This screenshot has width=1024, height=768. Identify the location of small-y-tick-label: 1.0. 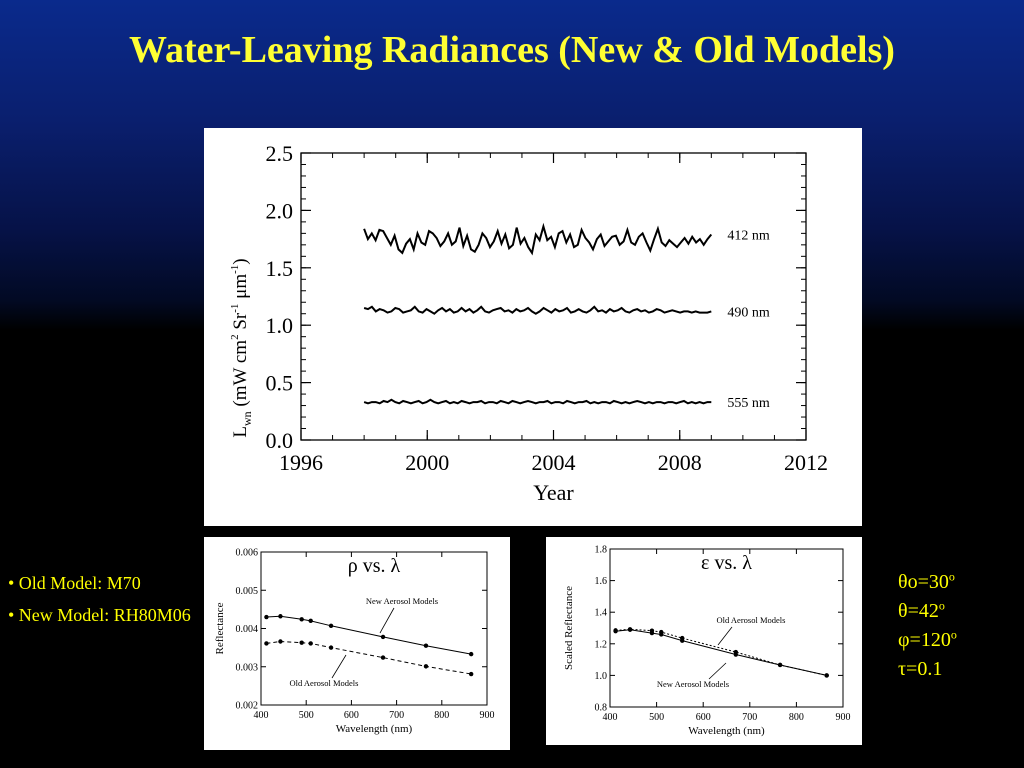
(601, 676).